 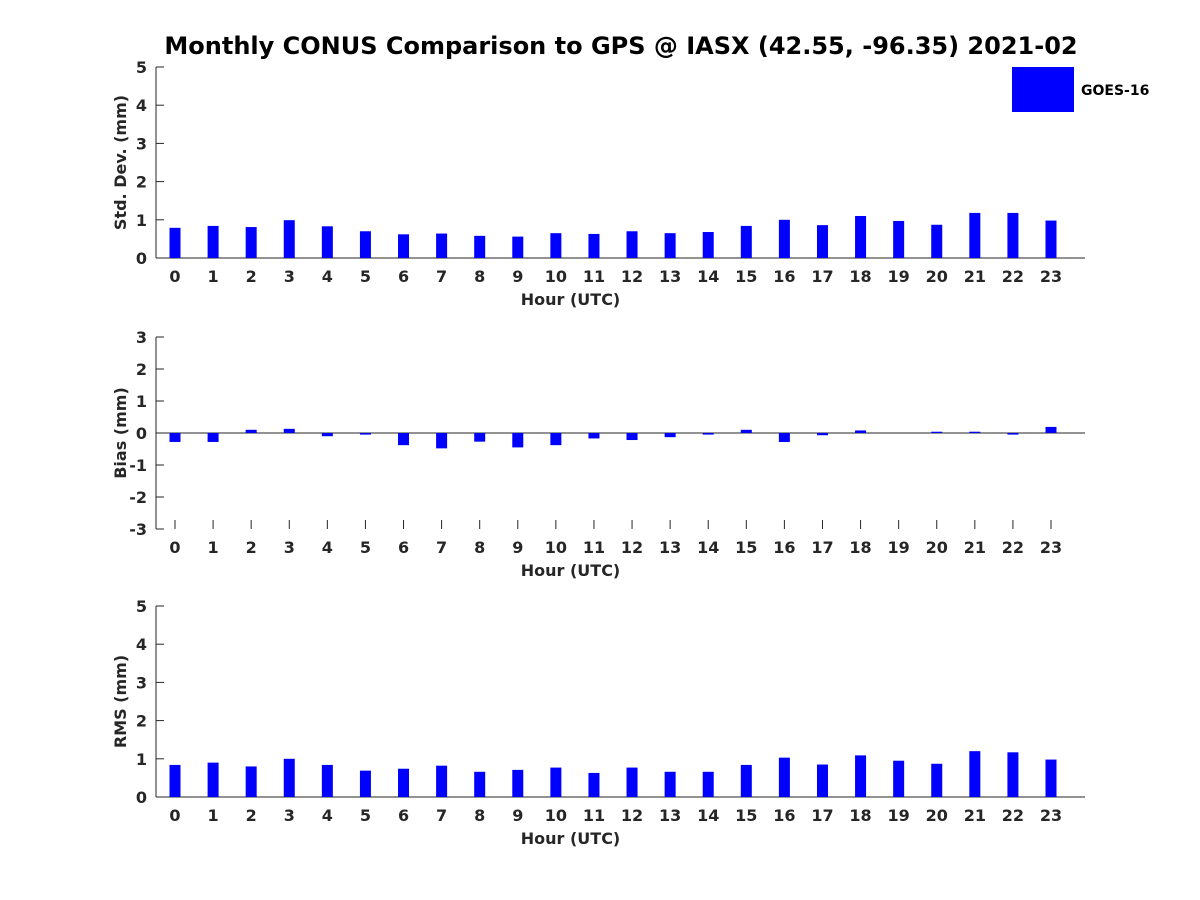 I want to click on bias-x-tick-label: 11, so click(x=594, y=547).